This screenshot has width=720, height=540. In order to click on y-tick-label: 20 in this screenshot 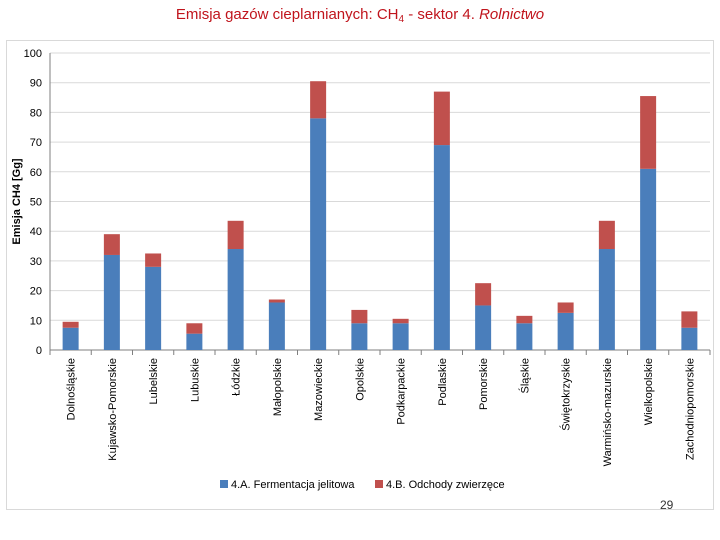, I will do `click(36, 292)`.